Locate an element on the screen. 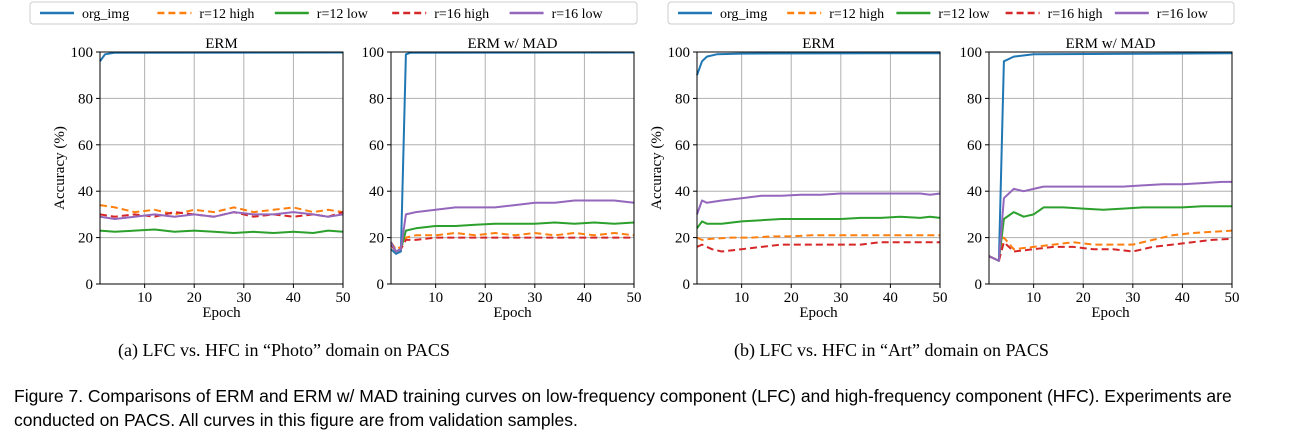 The image size is (1306, 440). panel-1-title: ERM is located at coordinates (221, 44).